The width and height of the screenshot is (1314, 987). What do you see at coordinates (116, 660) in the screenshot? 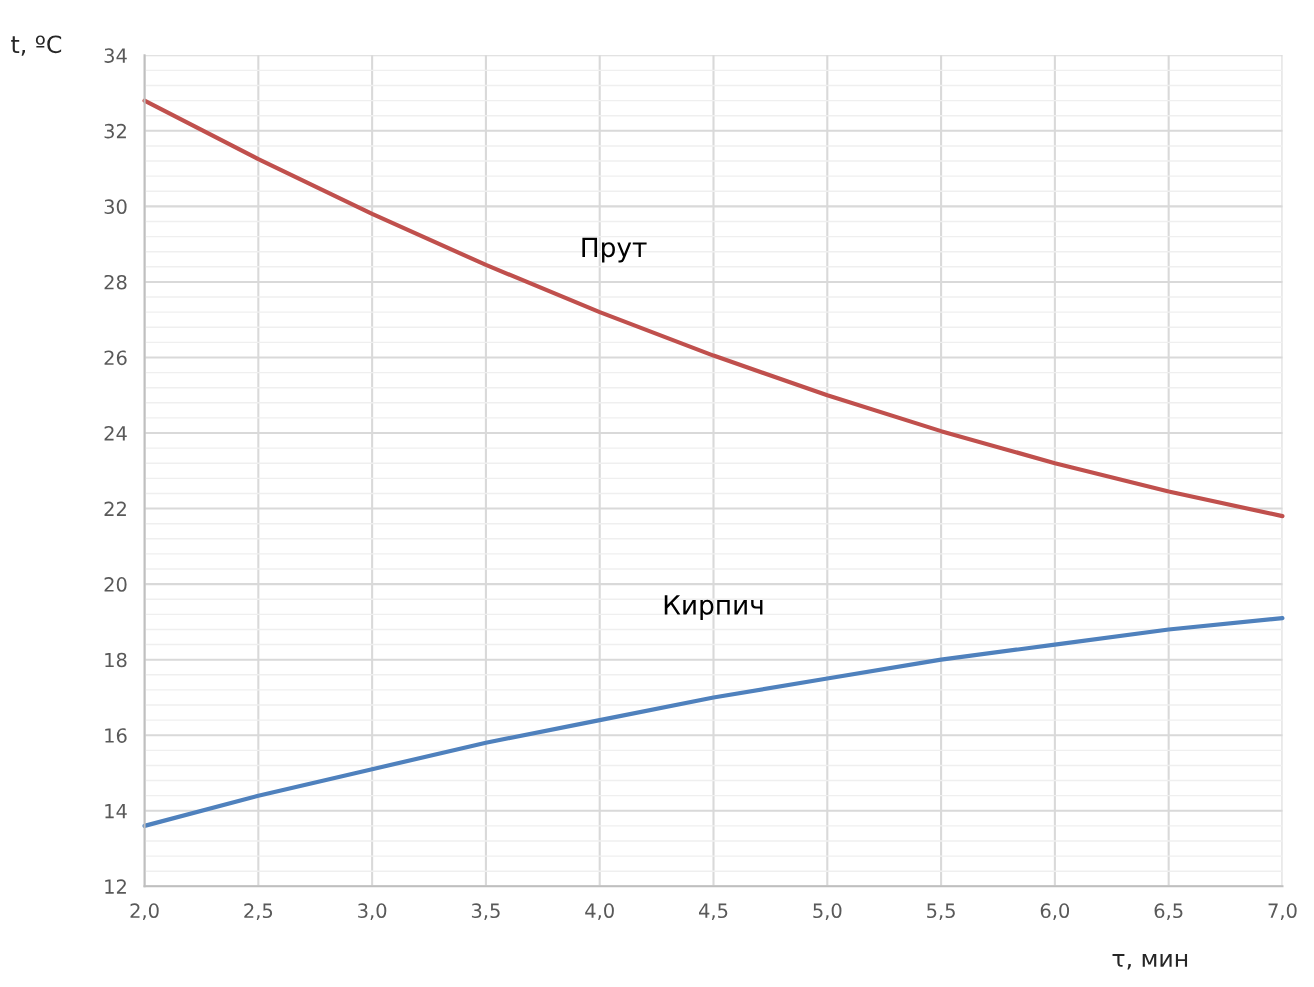
I see `y-tick-label: 18` at bounding box center [116, 660].